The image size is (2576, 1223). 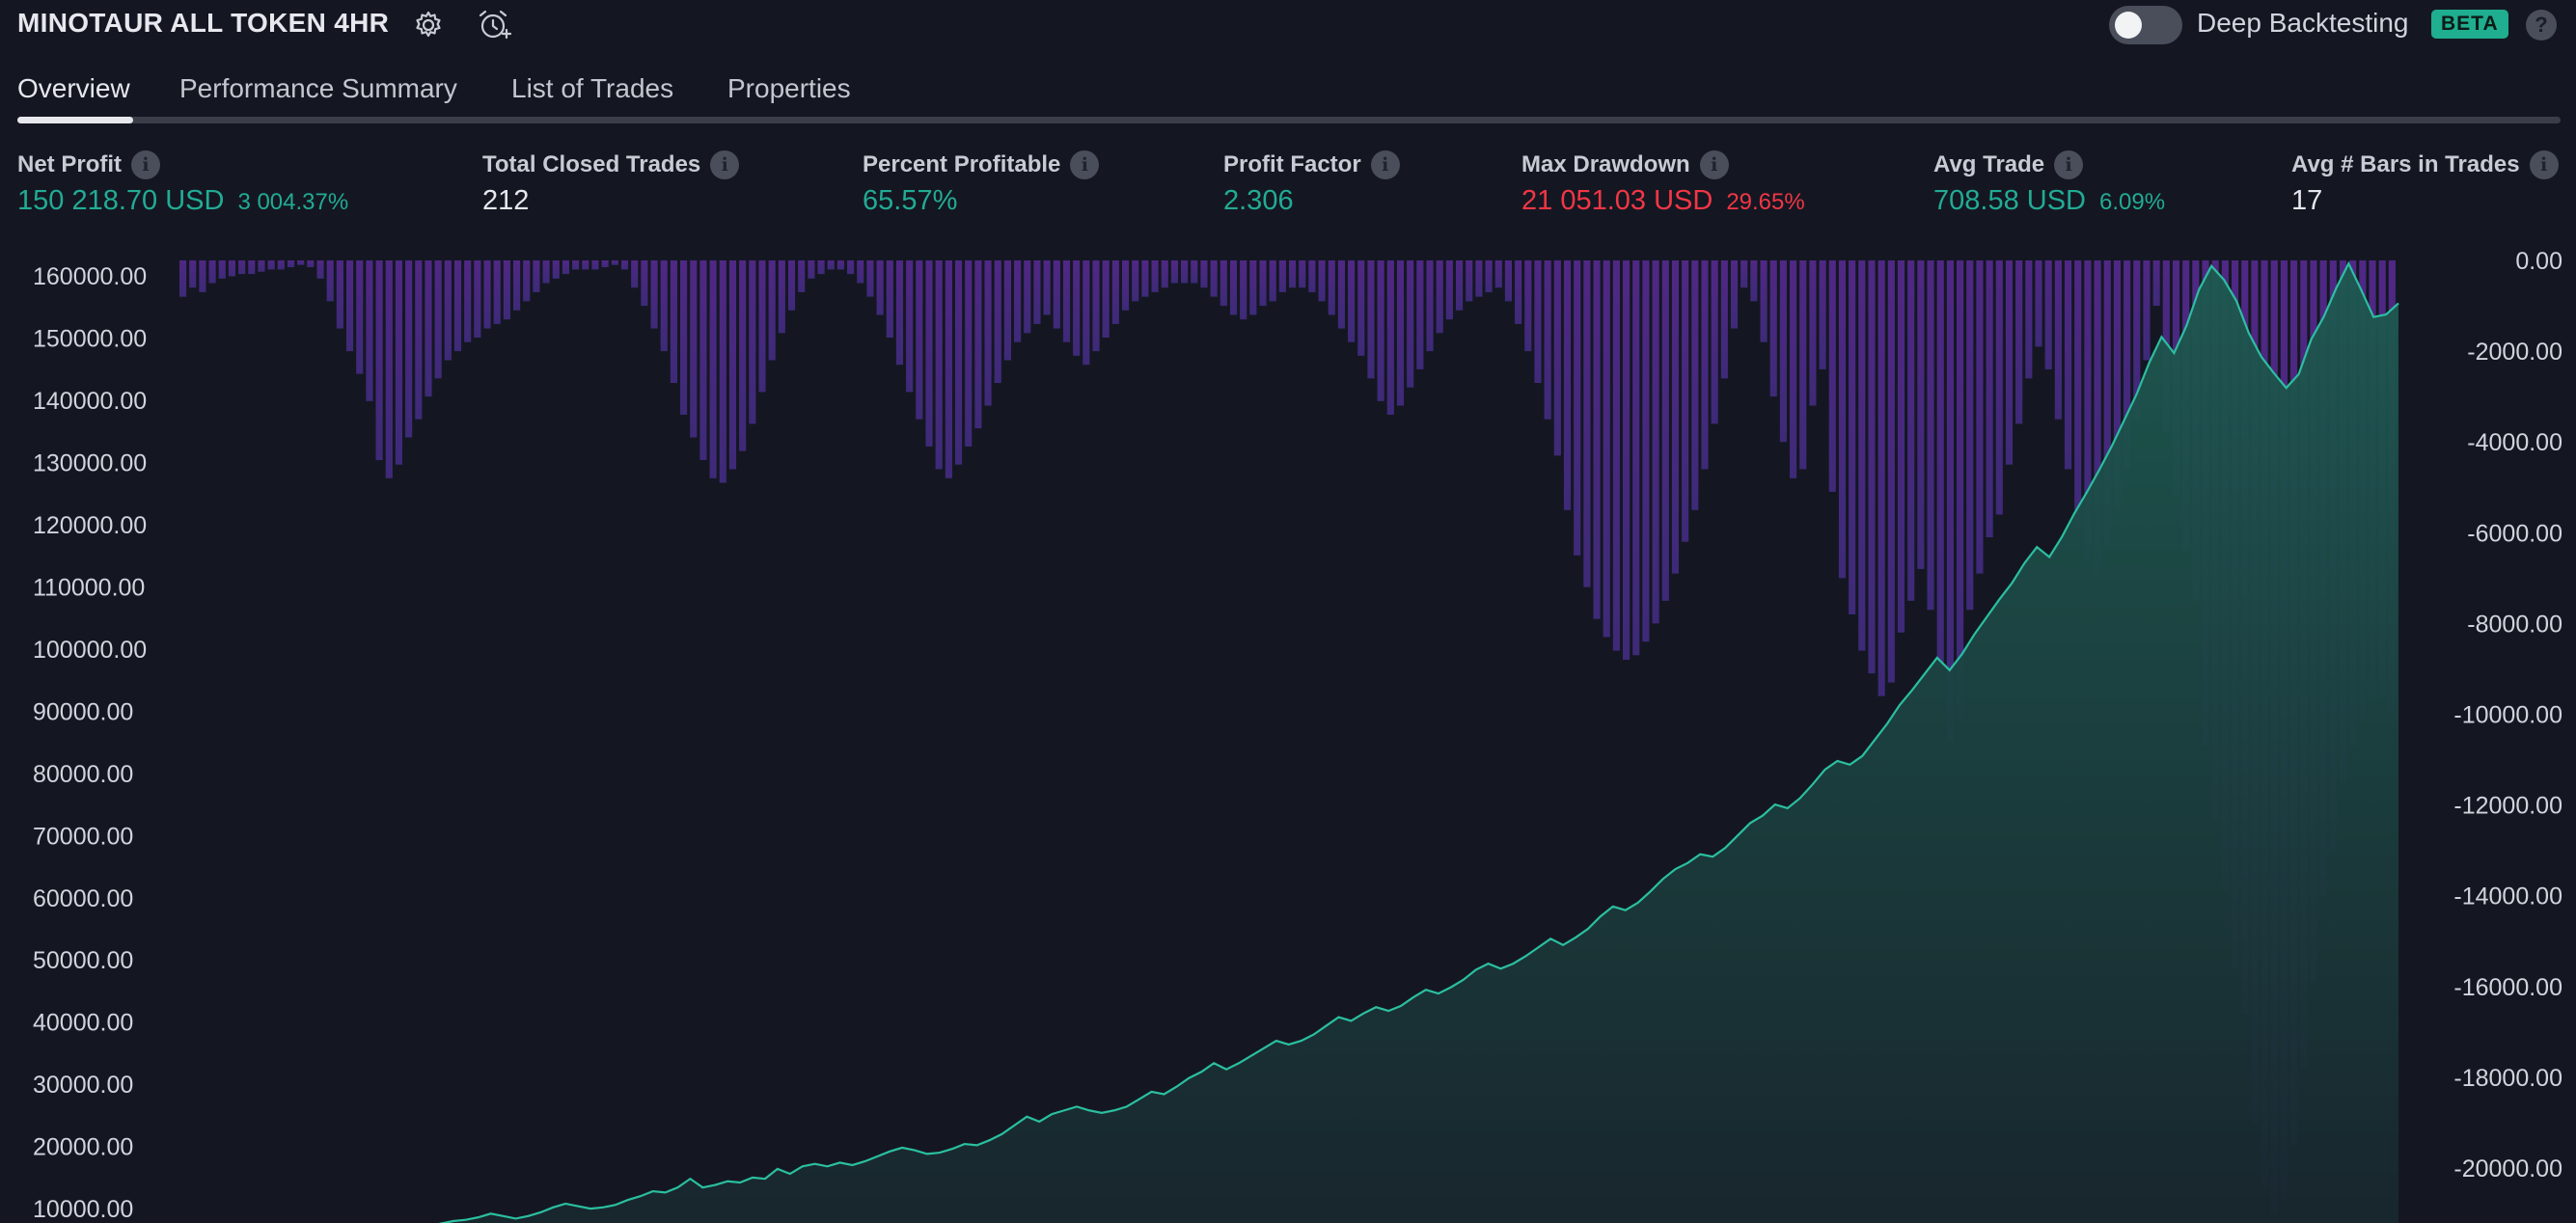 What do you see at coordinates (592, 88) in the screenshot?
I see `tab-list-of-trades: List of Trades` at bounding box center [592, 88].